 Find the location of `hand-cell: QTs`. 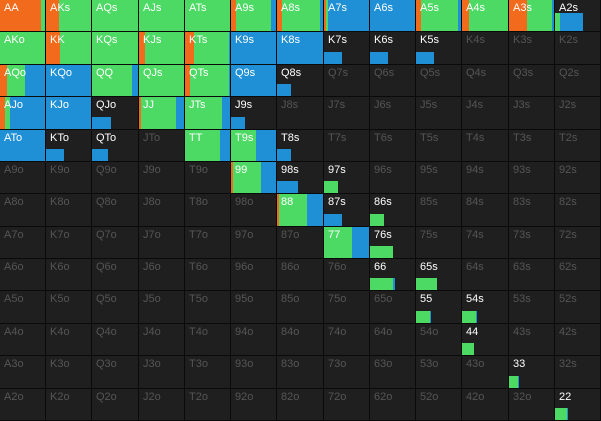

hand-cell: QTs is located at coordinates (208, 81).